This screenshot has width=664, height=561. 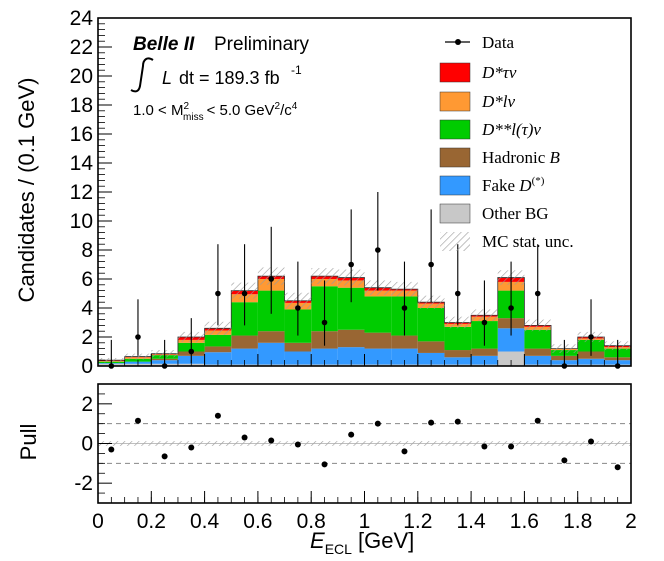 What do you see at coordinates (631, 521) in the screenshot?
I see `x-tick-label-2: 2` at bounding box center [631, 521].